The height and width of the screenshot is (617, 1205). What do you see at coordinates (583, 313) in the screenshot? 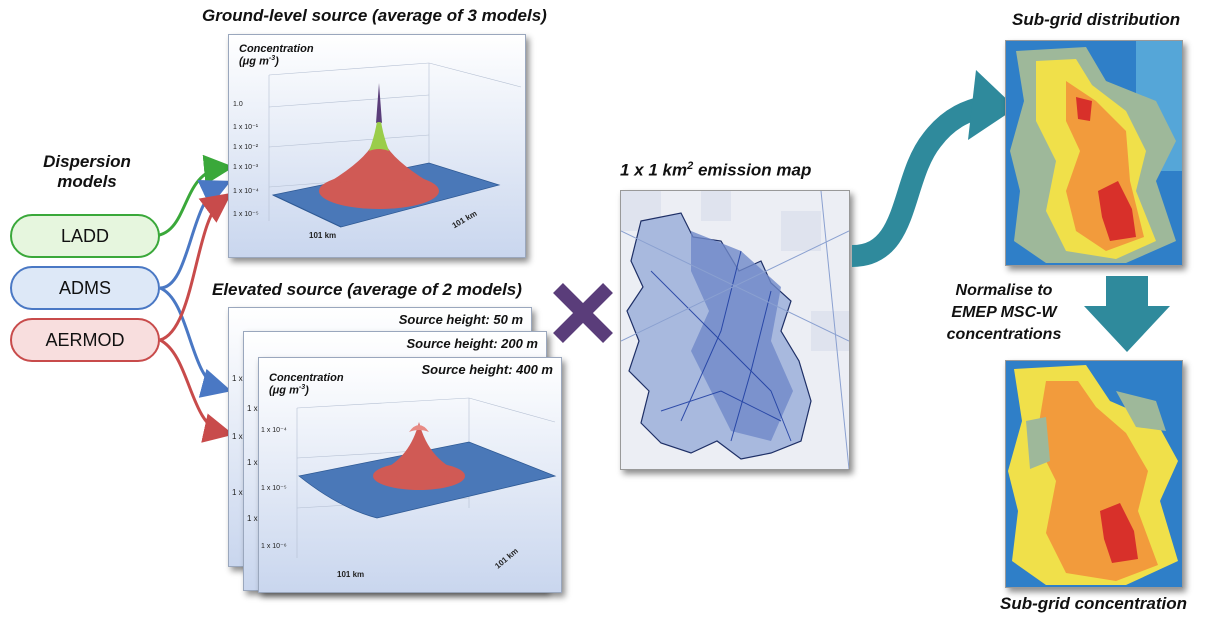
I see `multiply-icon` at bounding box center [583, 313].